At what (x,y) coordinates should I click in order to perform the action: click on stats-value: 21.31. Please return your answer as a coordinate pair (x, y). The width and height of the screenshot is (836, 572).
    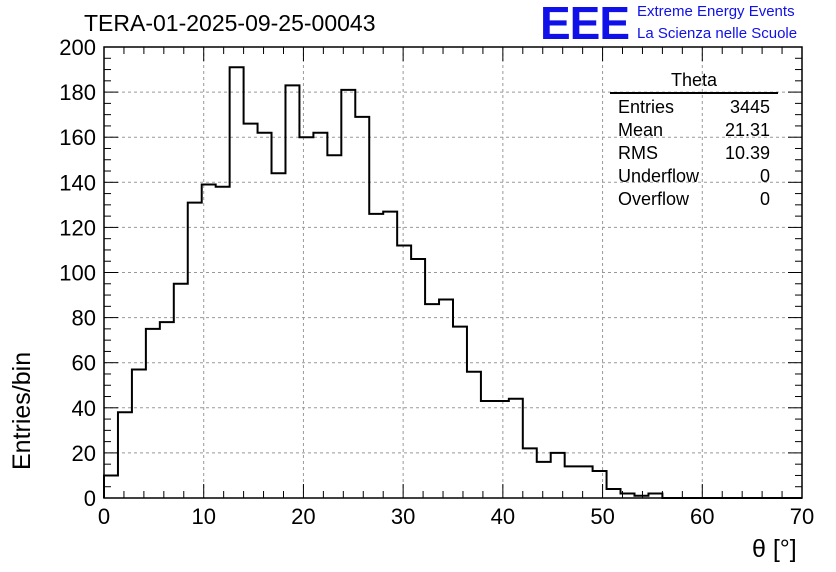
    Looking at the image, I should click on (747, 130).